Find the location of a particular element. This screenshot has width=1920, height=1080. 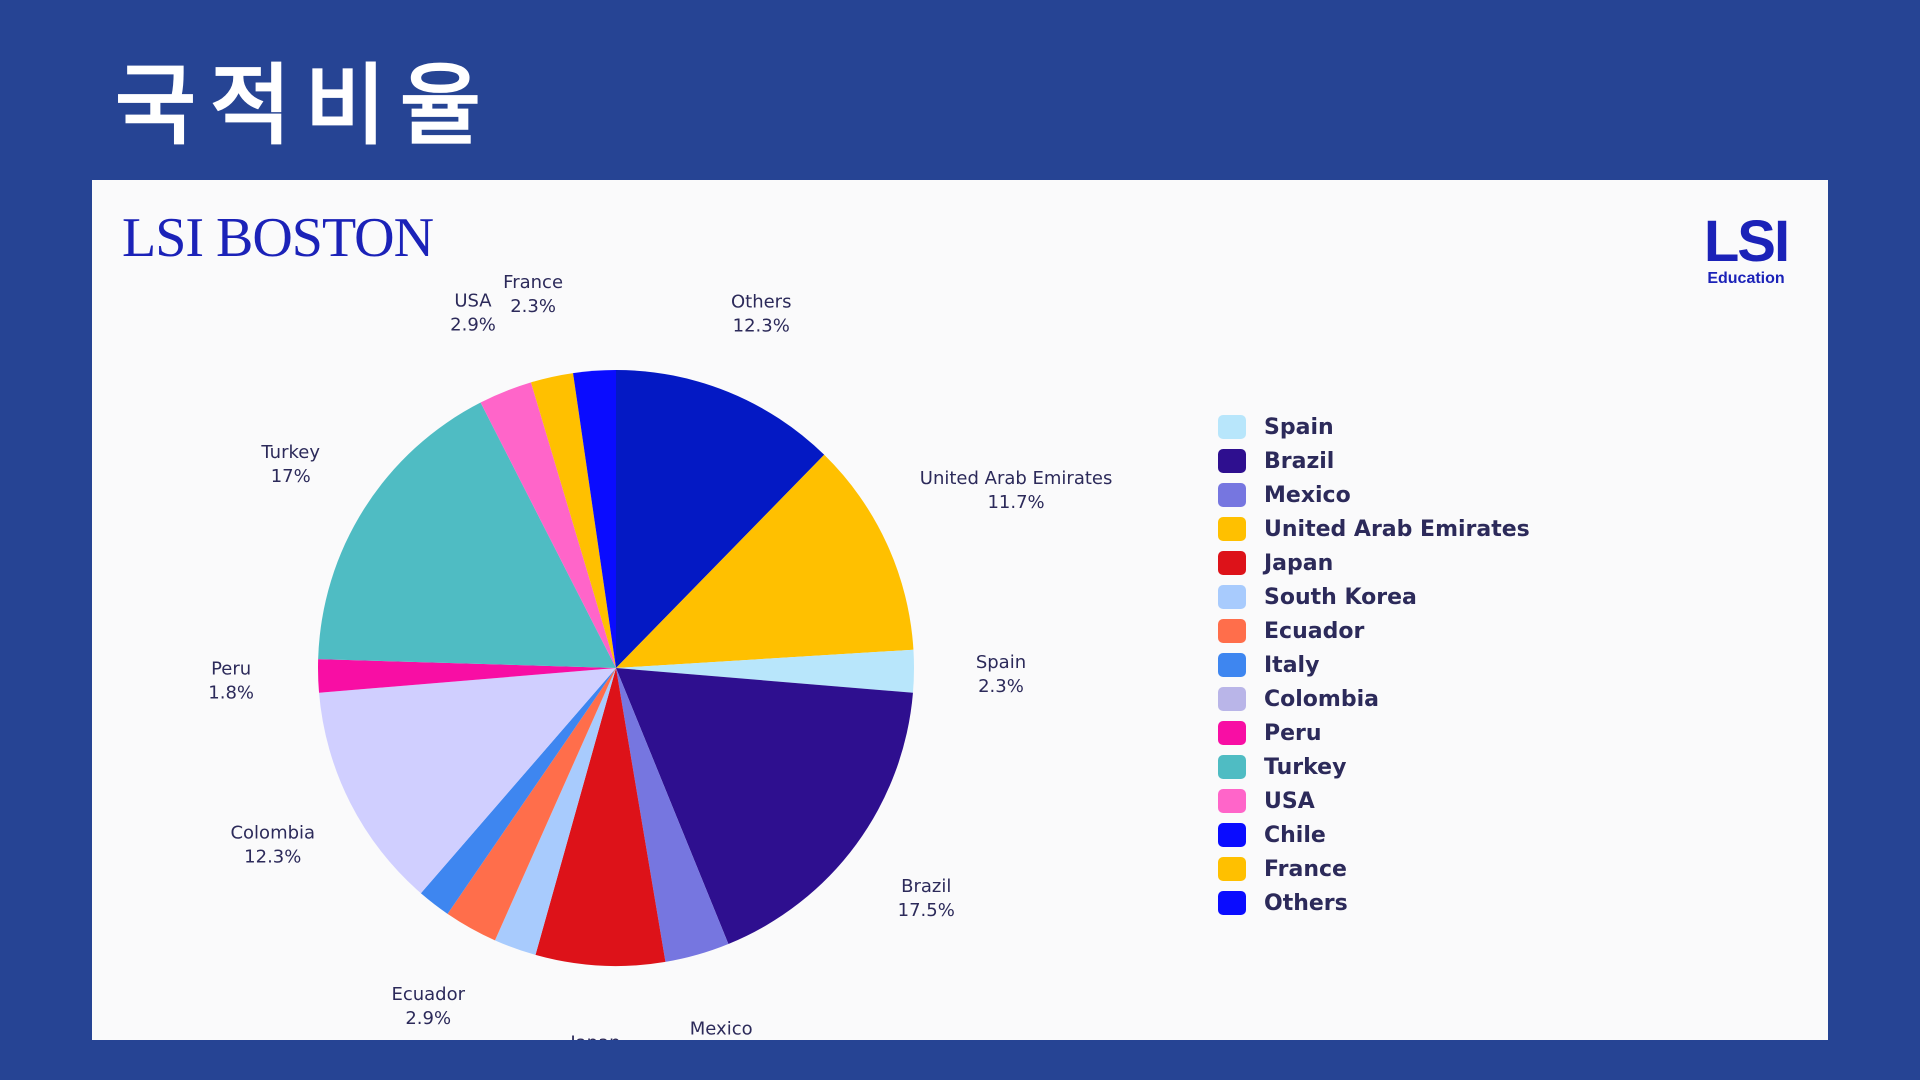

legend-label: Italy is located at coordinates (1292, 665).